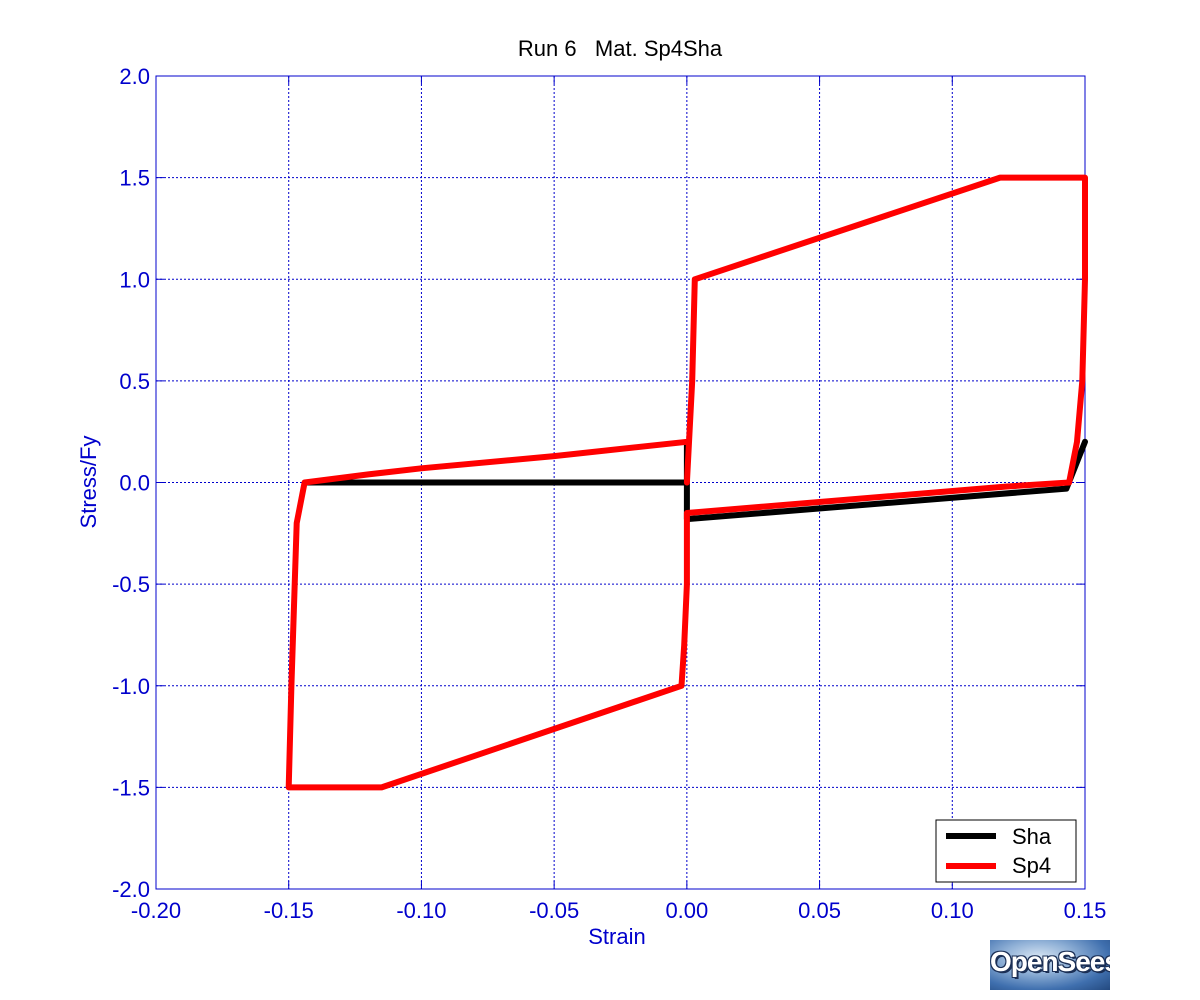 Image resolution: width=1200 pixels, height=1000 pixels. Describe the element at coordinates (1085, 910) in the screenshot. I see `x-tick-label: 0.15` at that location.